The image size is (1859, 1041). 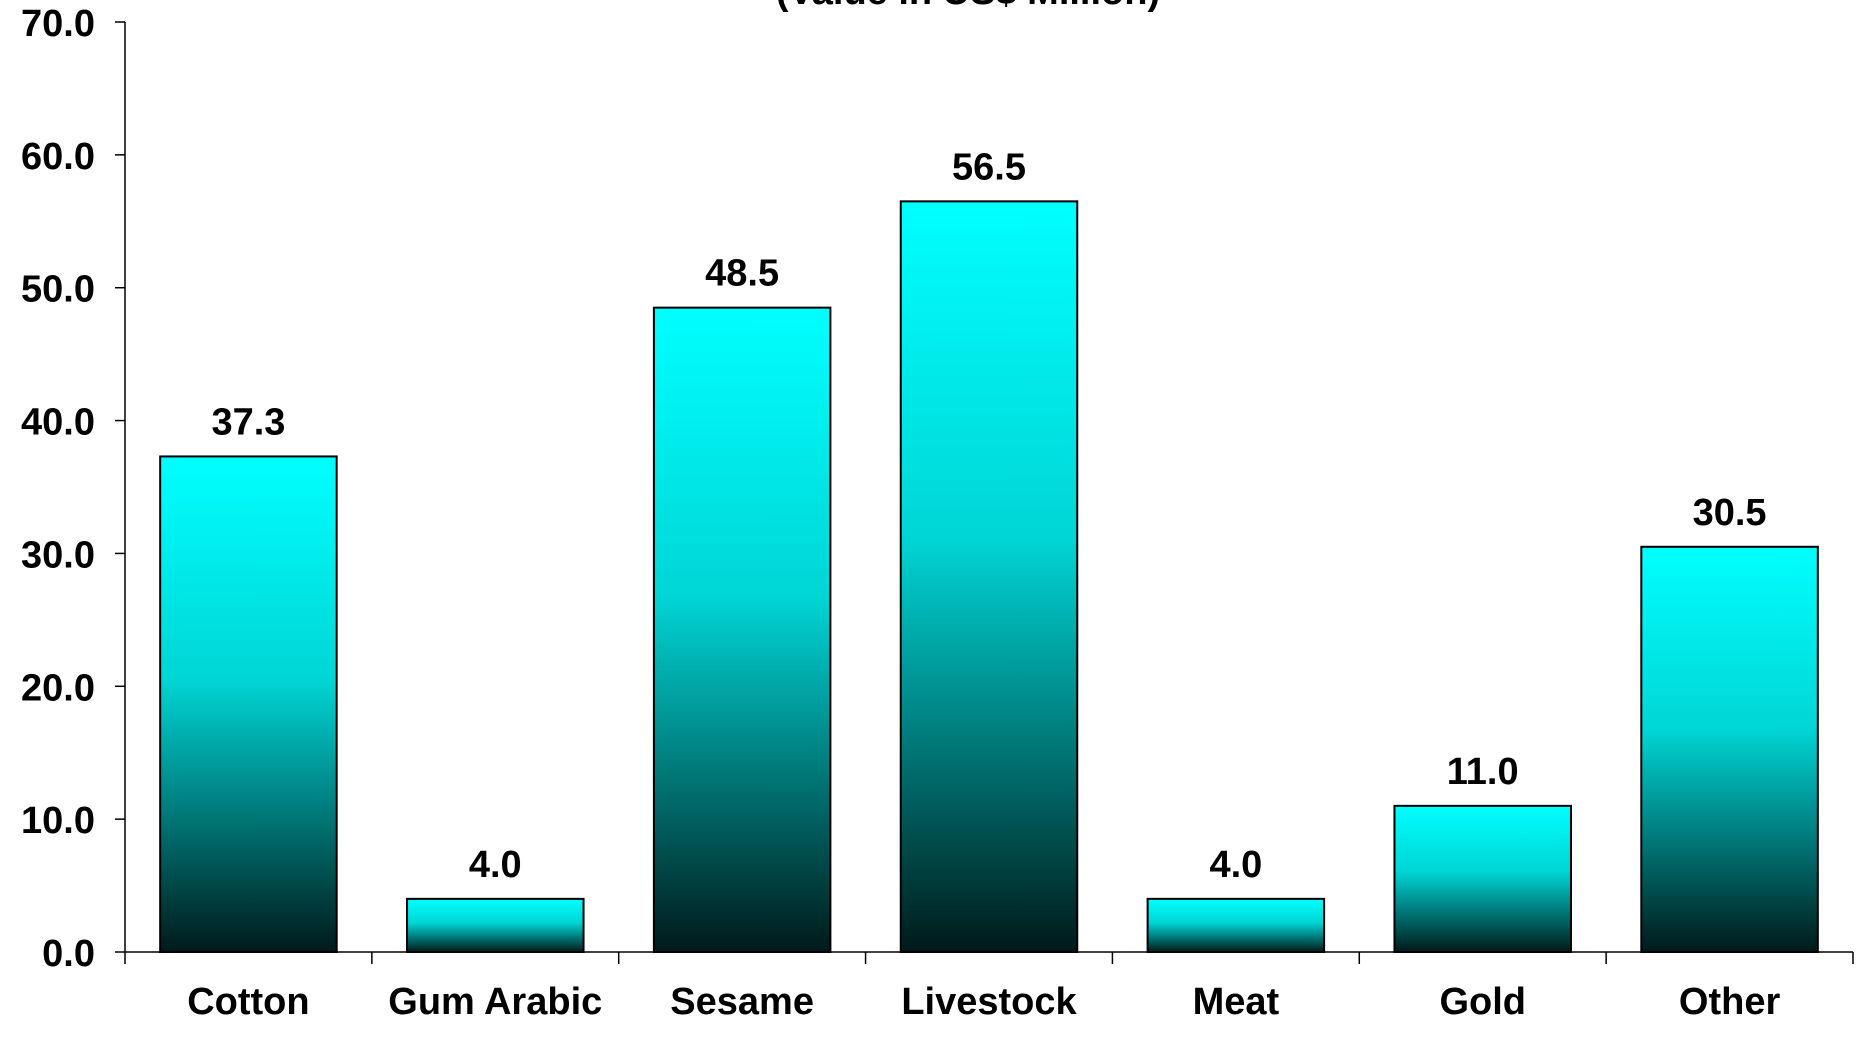 What do you see at coordinates (1236, 925) in the screenshot?
I see `bar-meat` at bounding box center [1236, 925].